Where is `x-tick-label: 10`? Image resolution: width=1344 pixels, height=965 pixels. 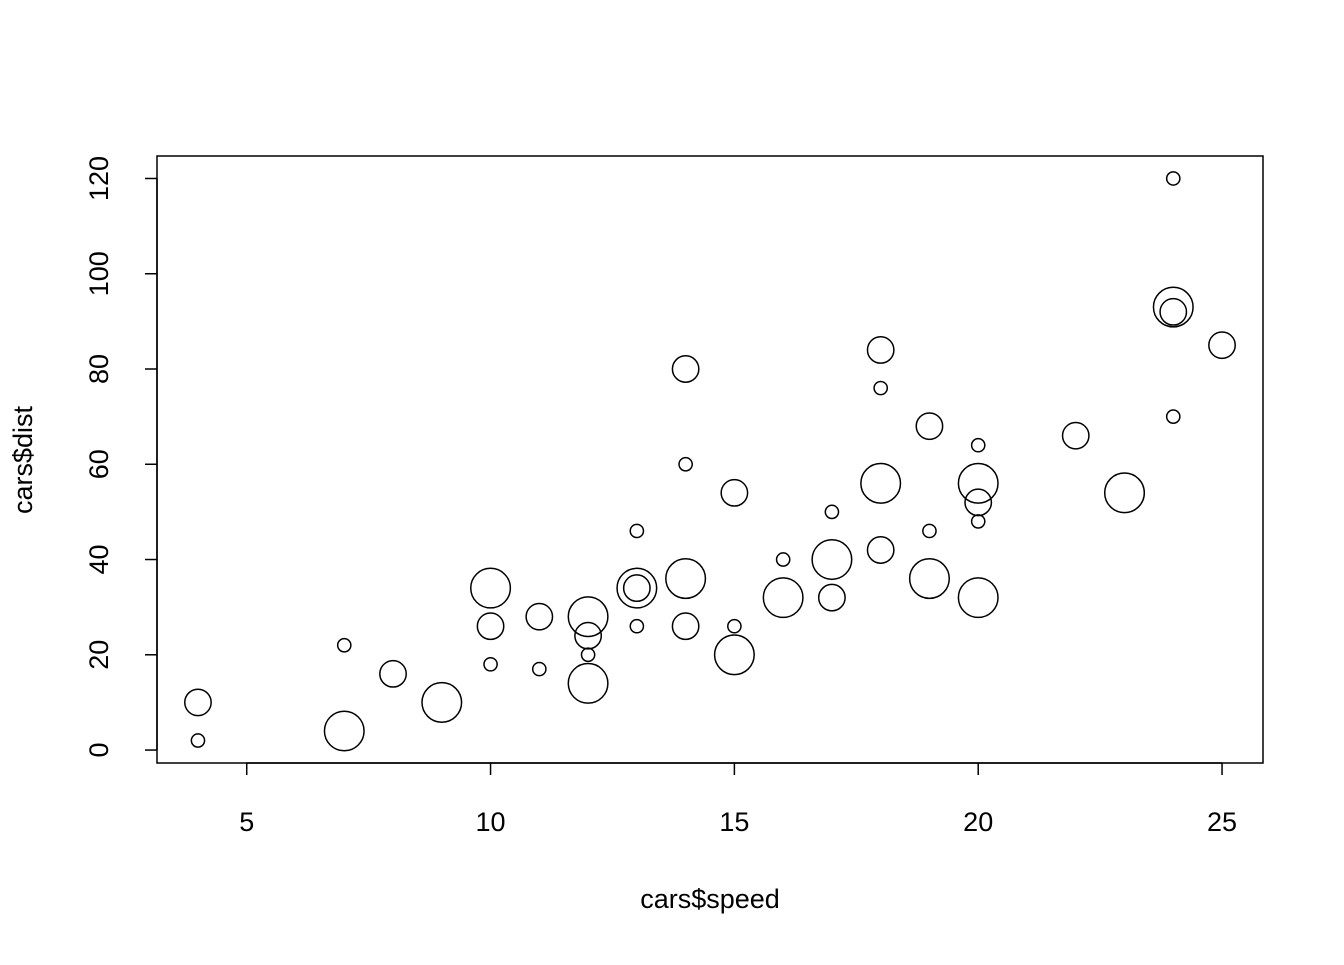 x-tick-label: 10 is located at coordinates (491, 822).